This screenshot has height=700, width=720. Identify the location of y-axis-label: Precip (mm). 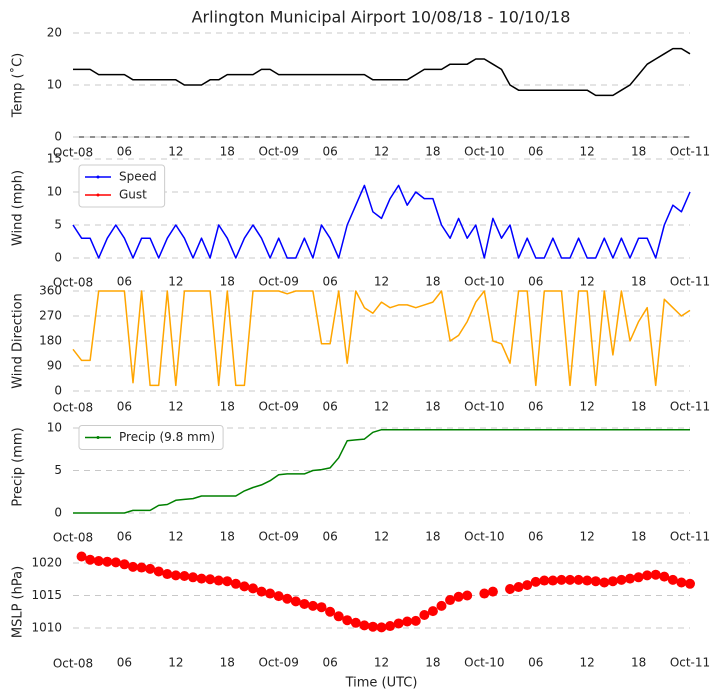
(18, 466).